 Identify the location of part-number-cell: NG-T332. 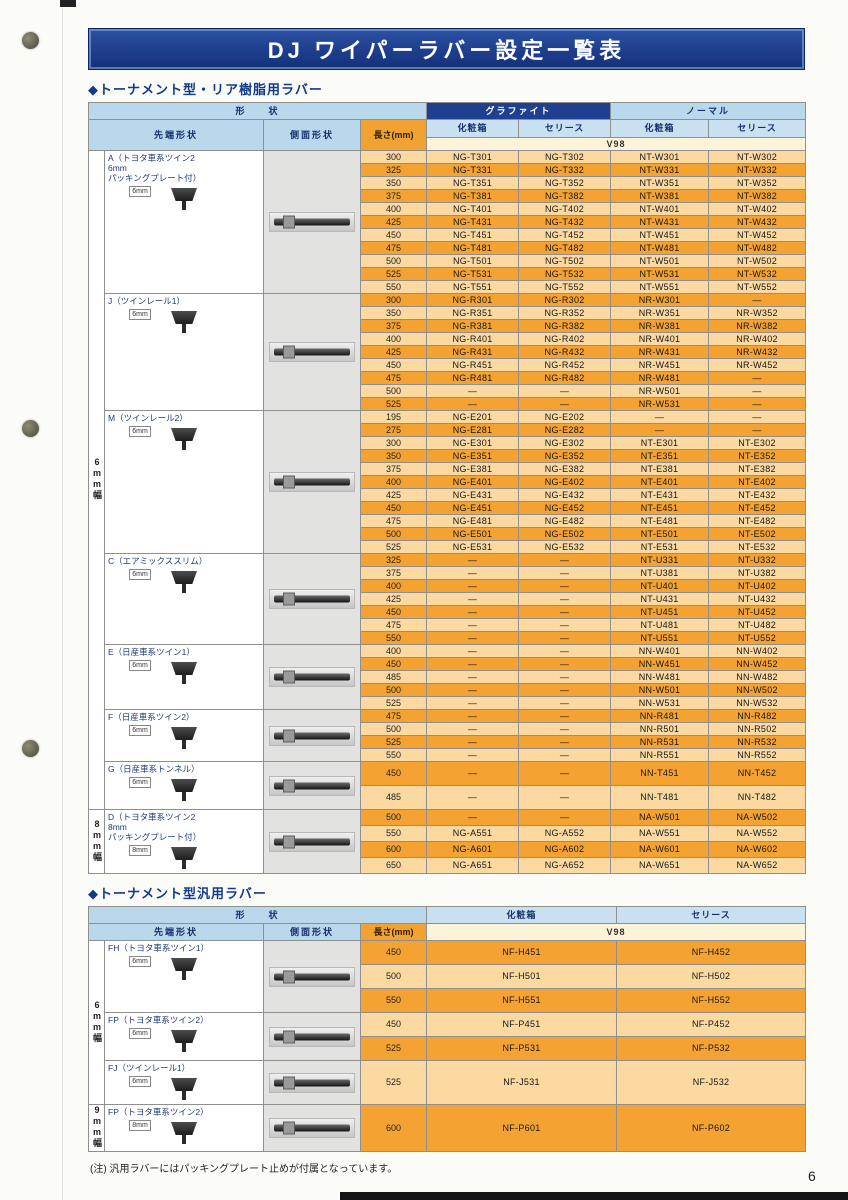
(565, 170).